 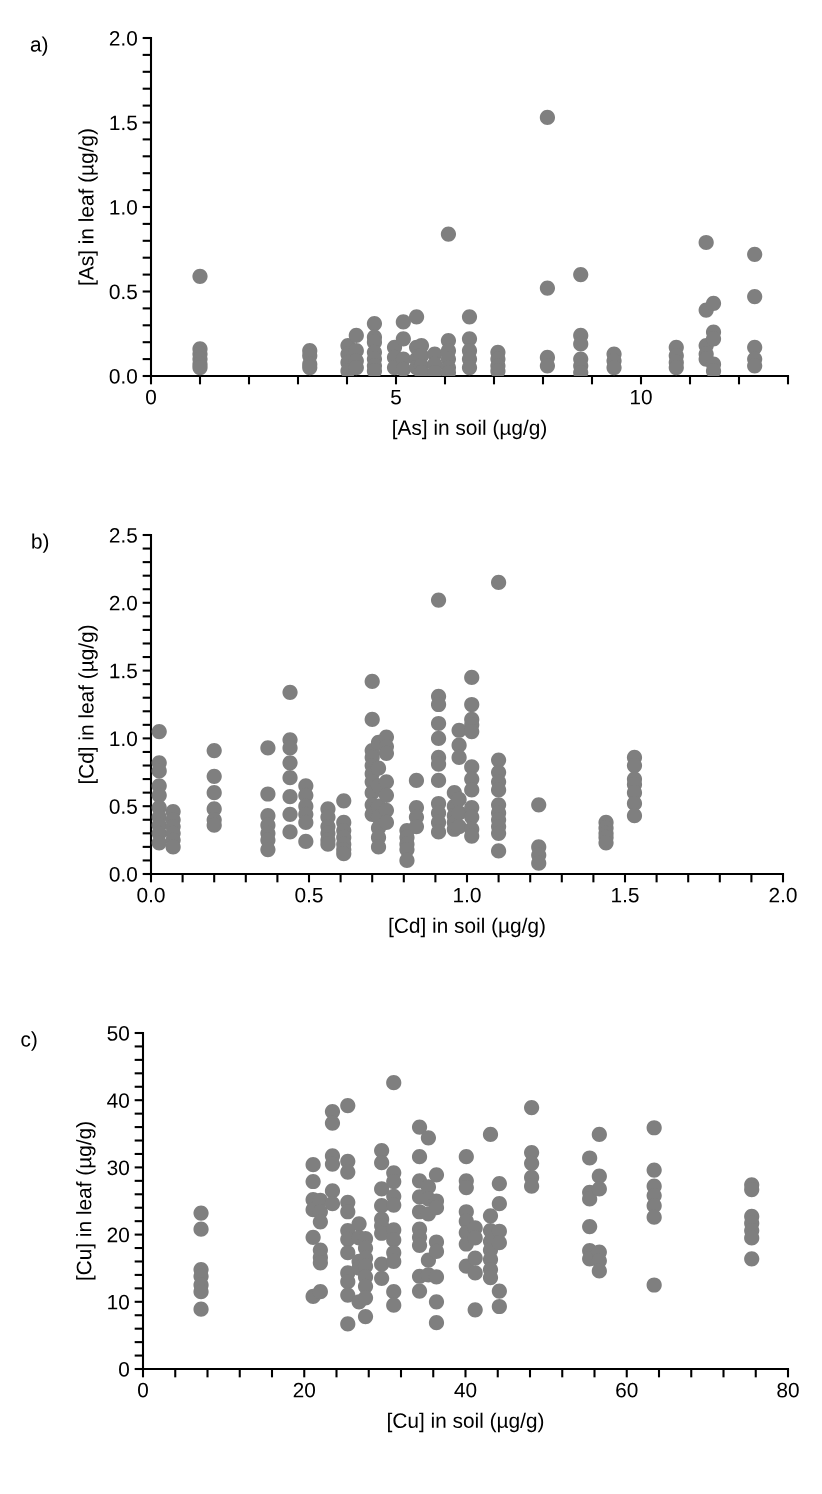 What do you see at coordinates (40, 543) in the screenshot?
I see `chart-title: b)` at bounding box center [40, 543].